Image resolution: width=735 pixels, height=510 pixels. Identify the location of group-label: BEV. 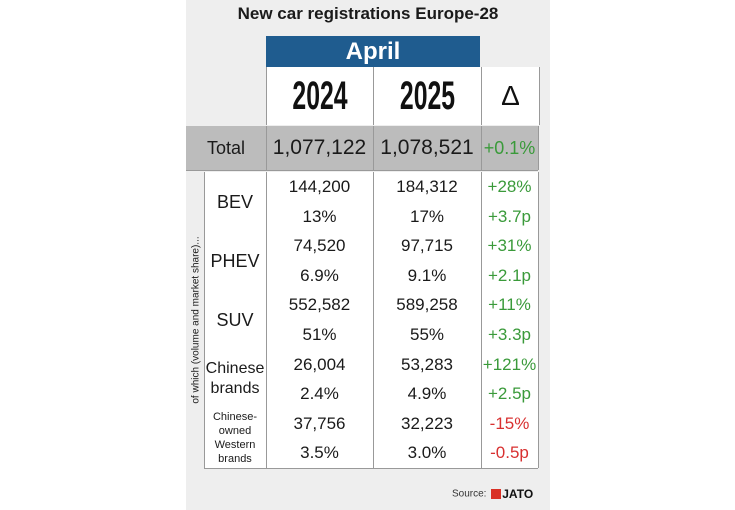
(235, 202).